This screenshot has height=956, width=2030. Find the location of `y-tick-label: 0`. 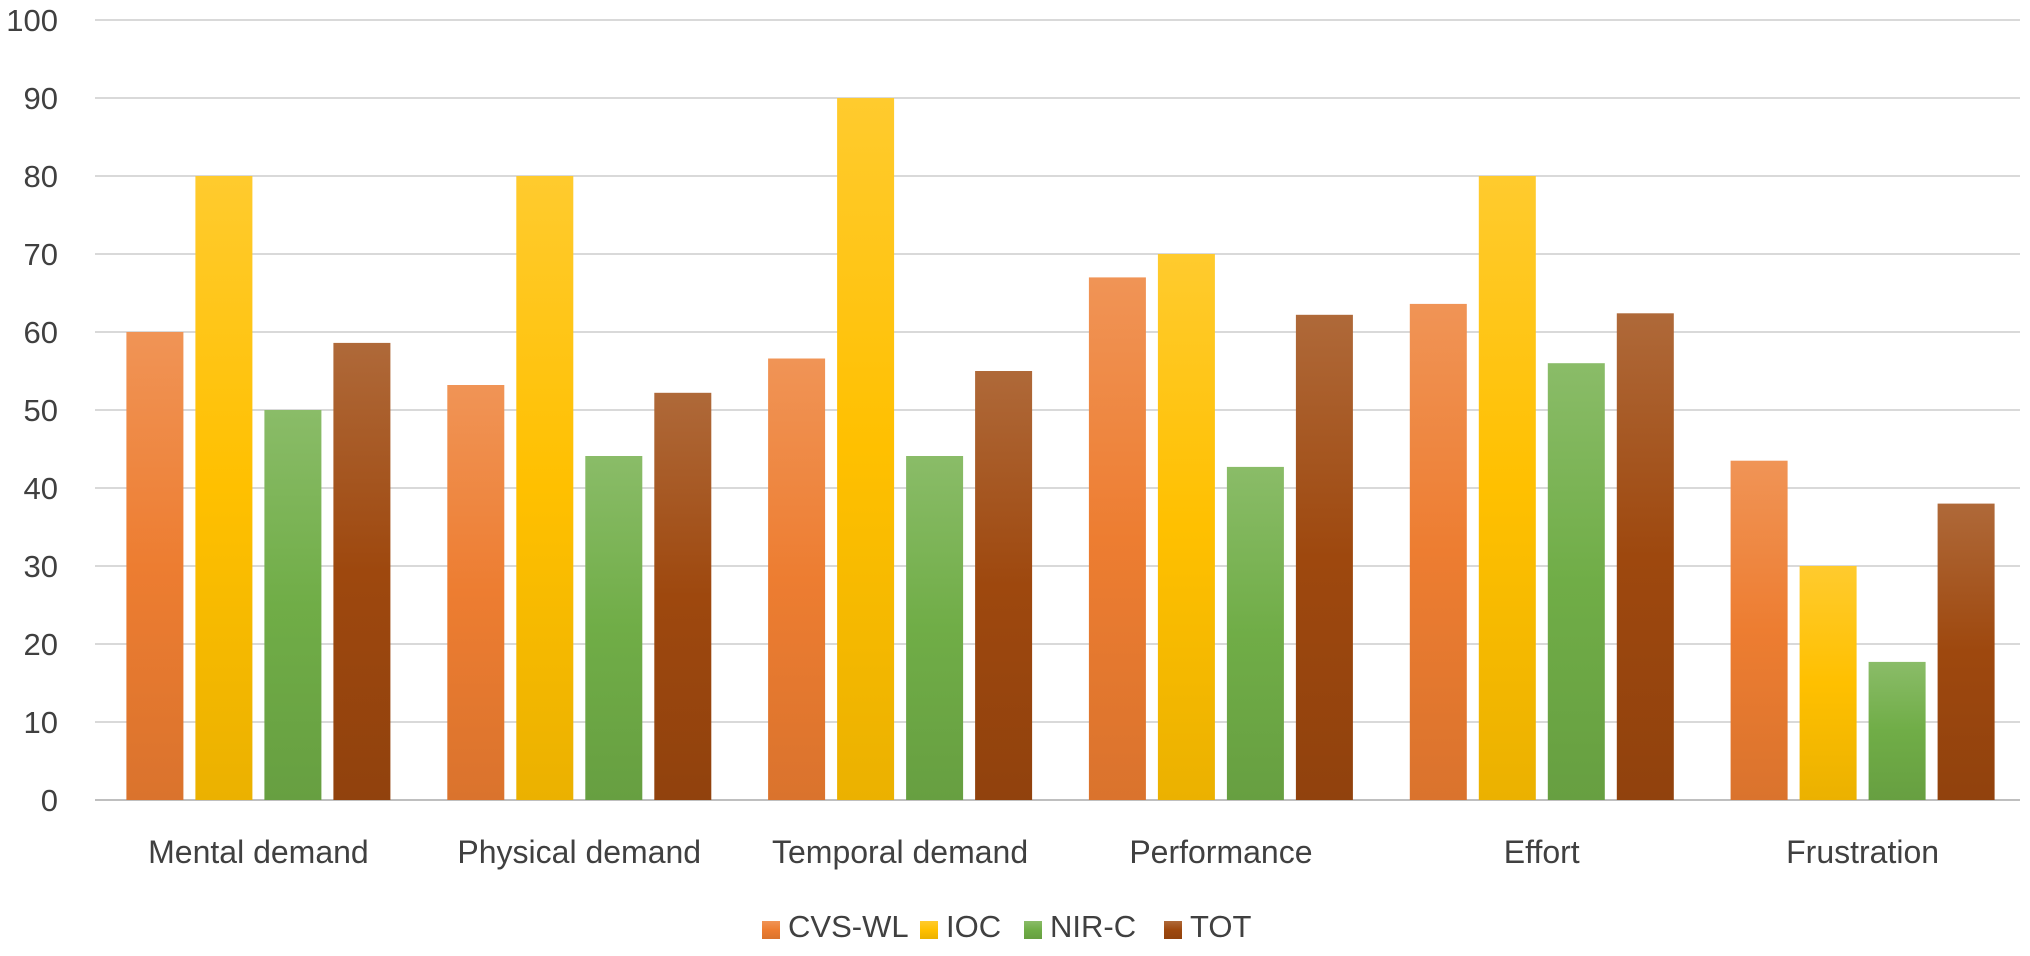

y-tick-label: 0 is located at coordinates (49, 800).